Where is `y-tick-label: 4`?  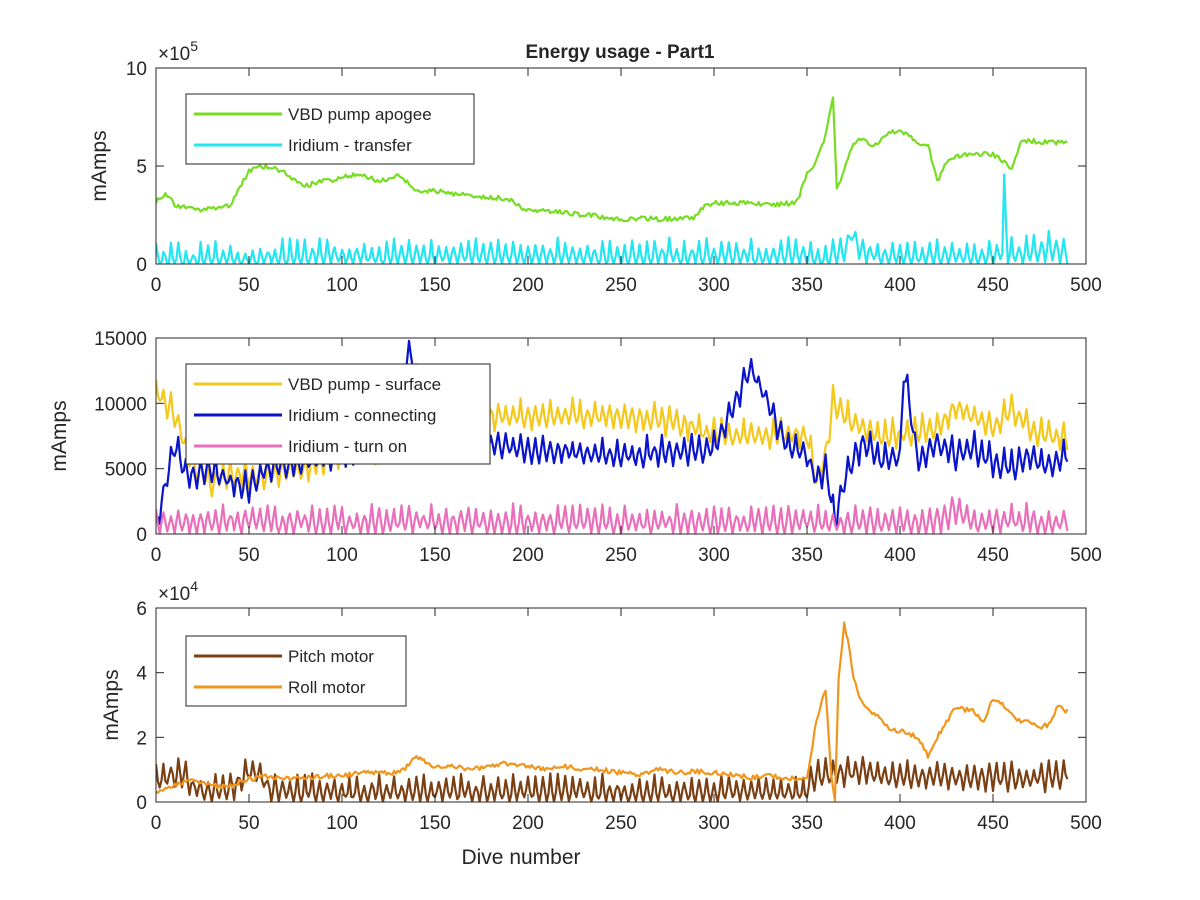 y-tick-label: 4 is located at coordinates (141, 674).